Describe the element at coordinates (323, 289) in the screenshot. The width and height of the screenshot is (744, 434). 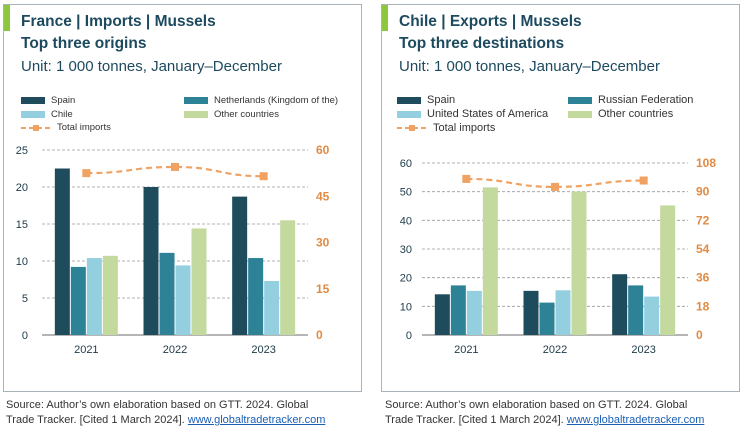
I see `y2-tick-label: 15` at that location.